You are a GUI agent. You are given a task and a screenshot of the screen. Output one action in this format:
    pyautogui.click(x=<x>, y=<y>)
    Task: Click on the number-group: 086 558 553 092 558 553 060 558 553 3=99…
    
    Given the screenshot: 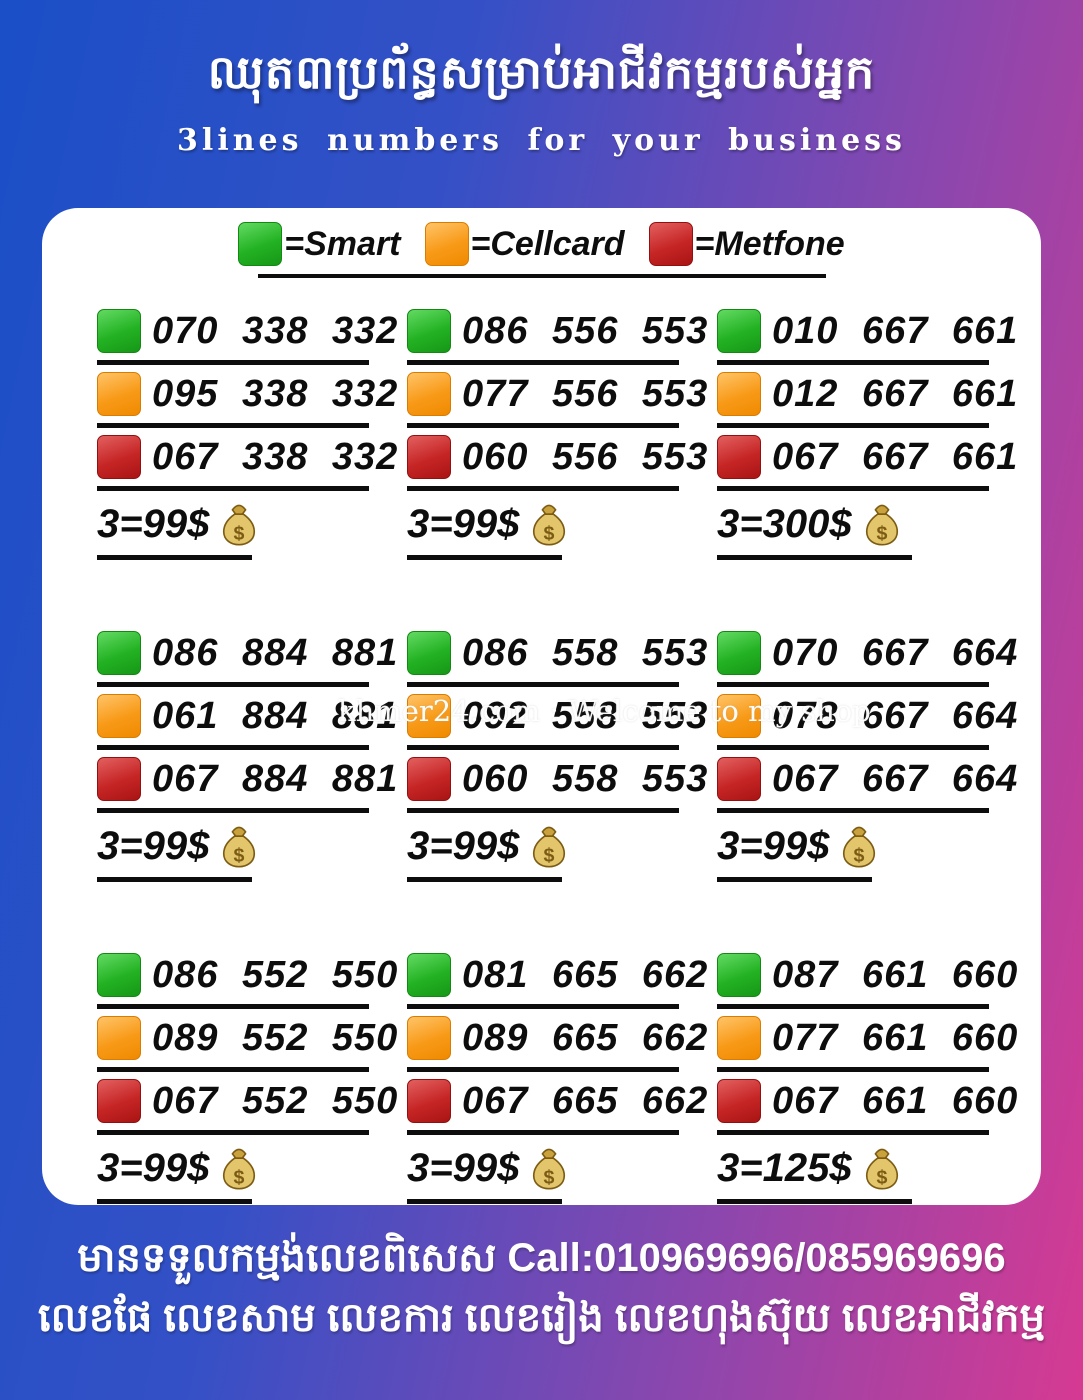 What is the action you would take?
    pyautogui.click(x=557, y=759)
    